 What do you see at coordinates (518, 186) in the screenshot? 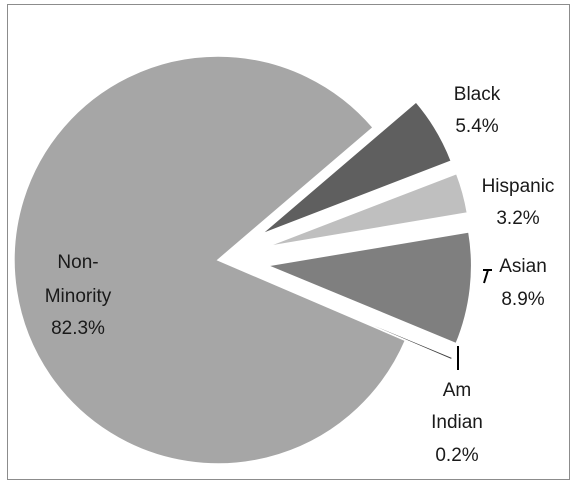
I see `data-label-hispanic-name-0: Hispanic` at bounding box center [518, 186].